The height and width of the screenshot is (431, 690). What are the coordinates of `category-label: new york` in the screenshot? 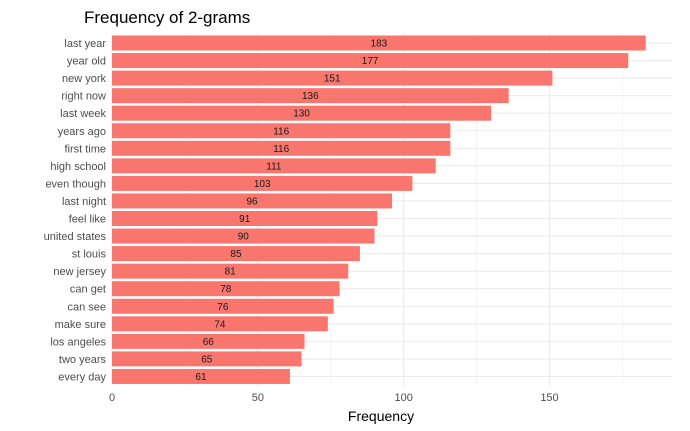 It's located at (84, 79).